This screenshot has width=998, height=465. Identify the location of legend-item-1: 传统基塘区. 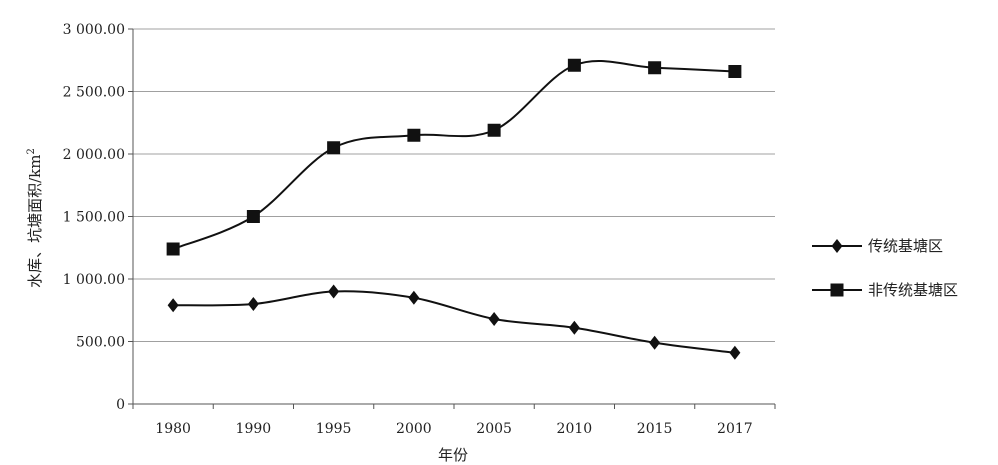
(877, 246).